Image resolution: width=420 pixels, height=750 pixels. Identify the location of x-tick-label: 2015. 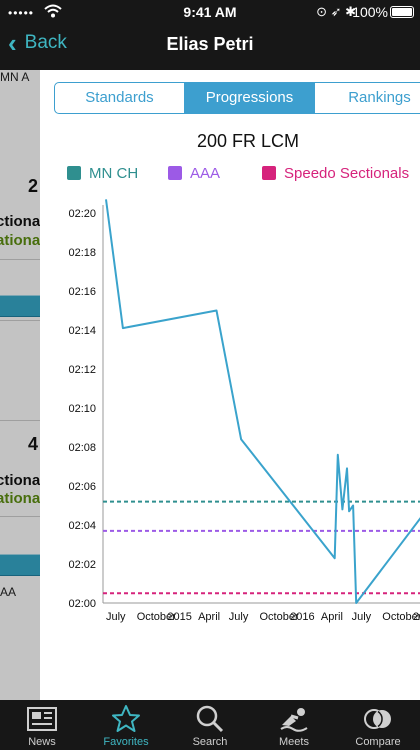
(179, 617).